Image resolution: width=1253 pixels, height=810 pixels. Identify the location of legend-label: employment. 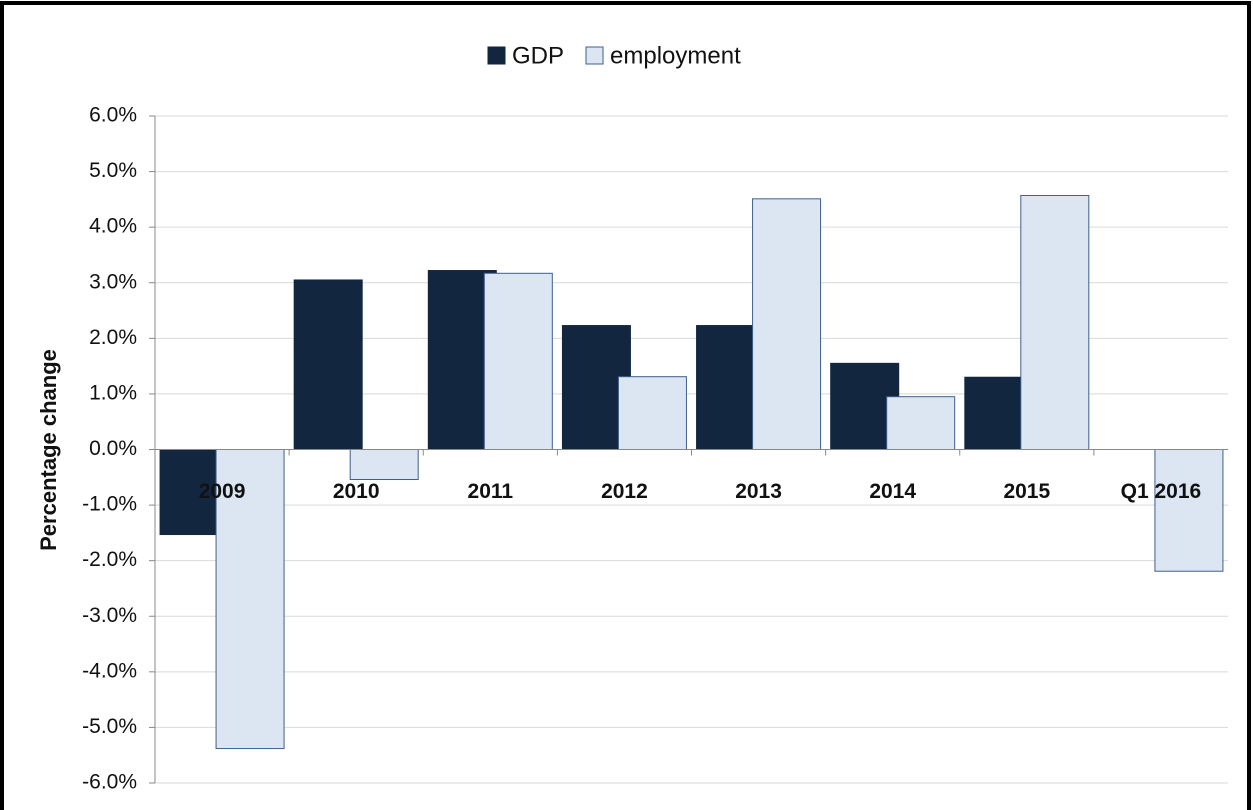
(675, 55).